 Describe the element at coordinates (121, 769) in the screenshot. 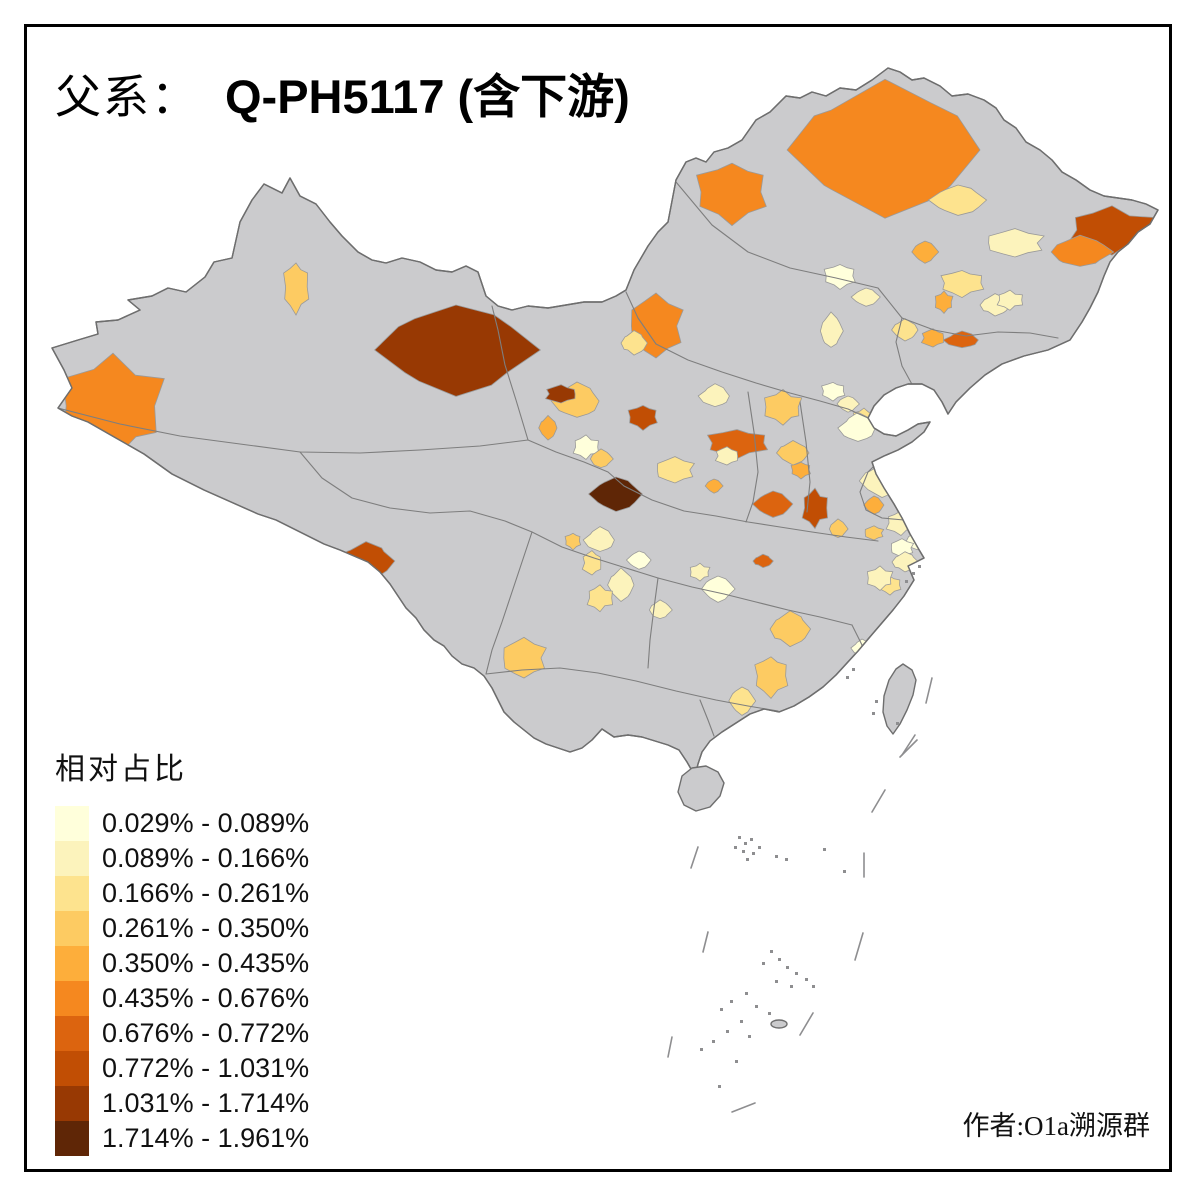

I see `legend-title: 相对占比` at that location.